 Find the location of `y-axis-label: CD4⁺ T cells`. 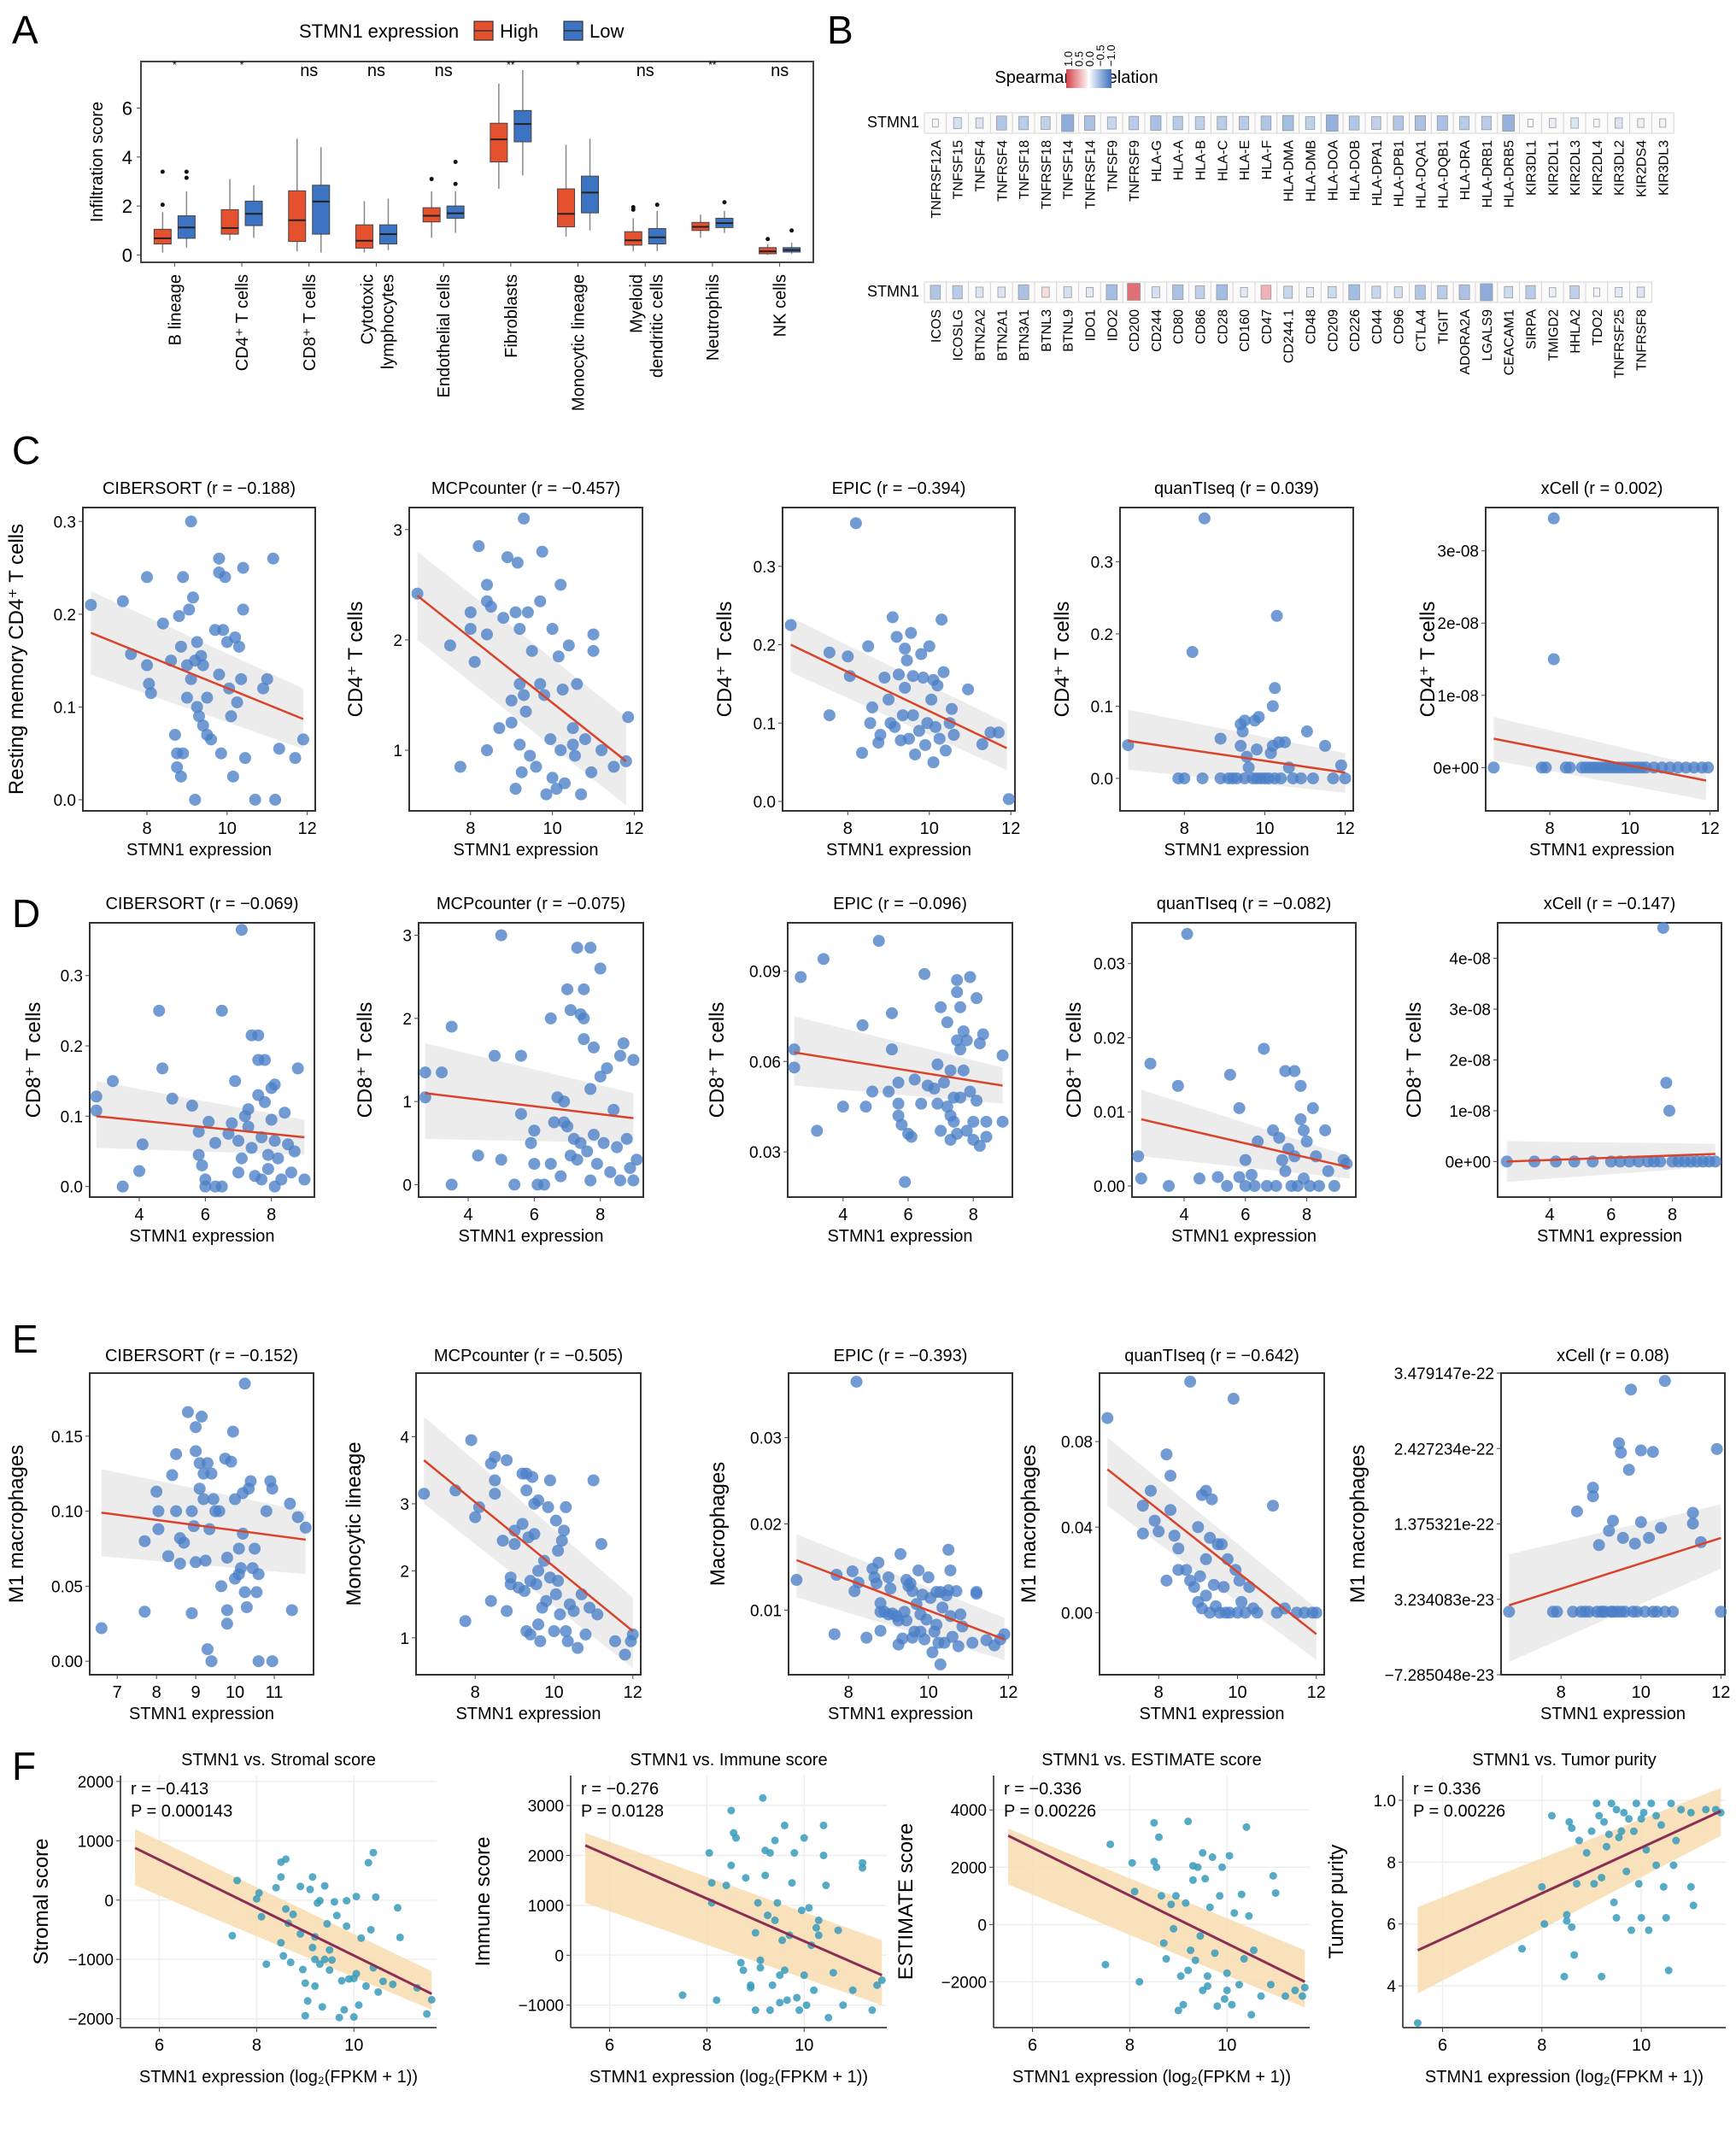

y-axis-label: CD4⁺ T cells is located at coordinates (1062, 660).